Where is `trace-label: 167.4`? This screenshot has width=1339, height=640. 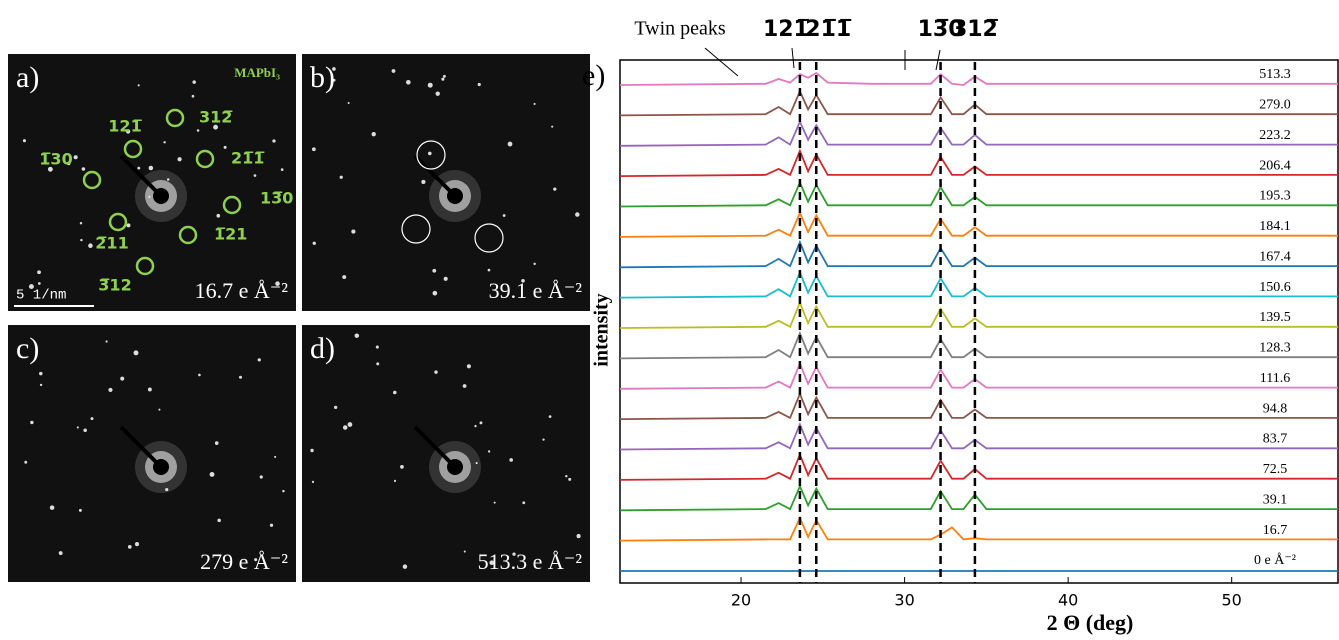 trace-label: 167.4 is located at coordinates (1275, 256).